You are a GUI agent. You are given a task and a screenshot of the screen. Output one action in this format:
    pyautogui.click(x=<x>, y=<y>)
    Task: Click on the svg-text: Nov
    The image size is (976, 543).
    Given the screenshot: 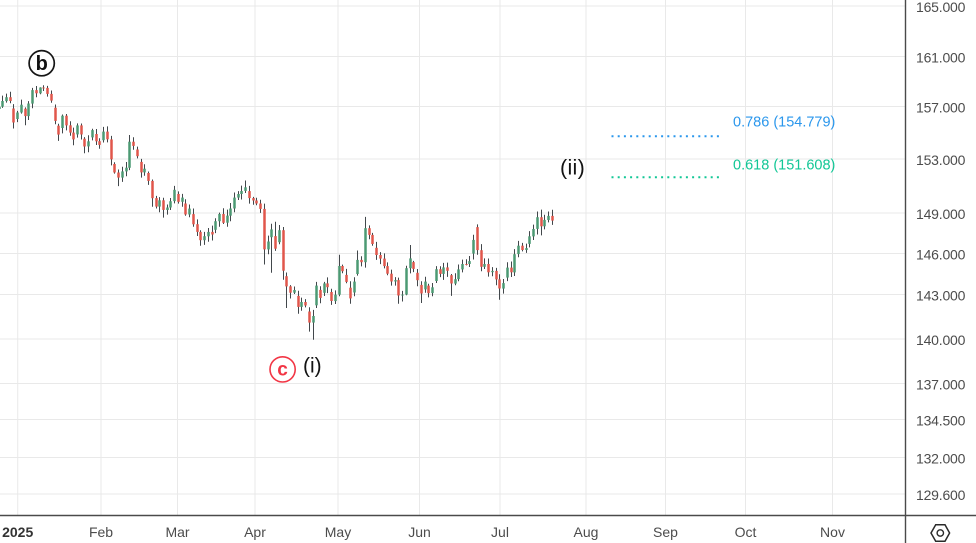 What is the action you would take?
    pyautogui.click(x=832, y=532)
    